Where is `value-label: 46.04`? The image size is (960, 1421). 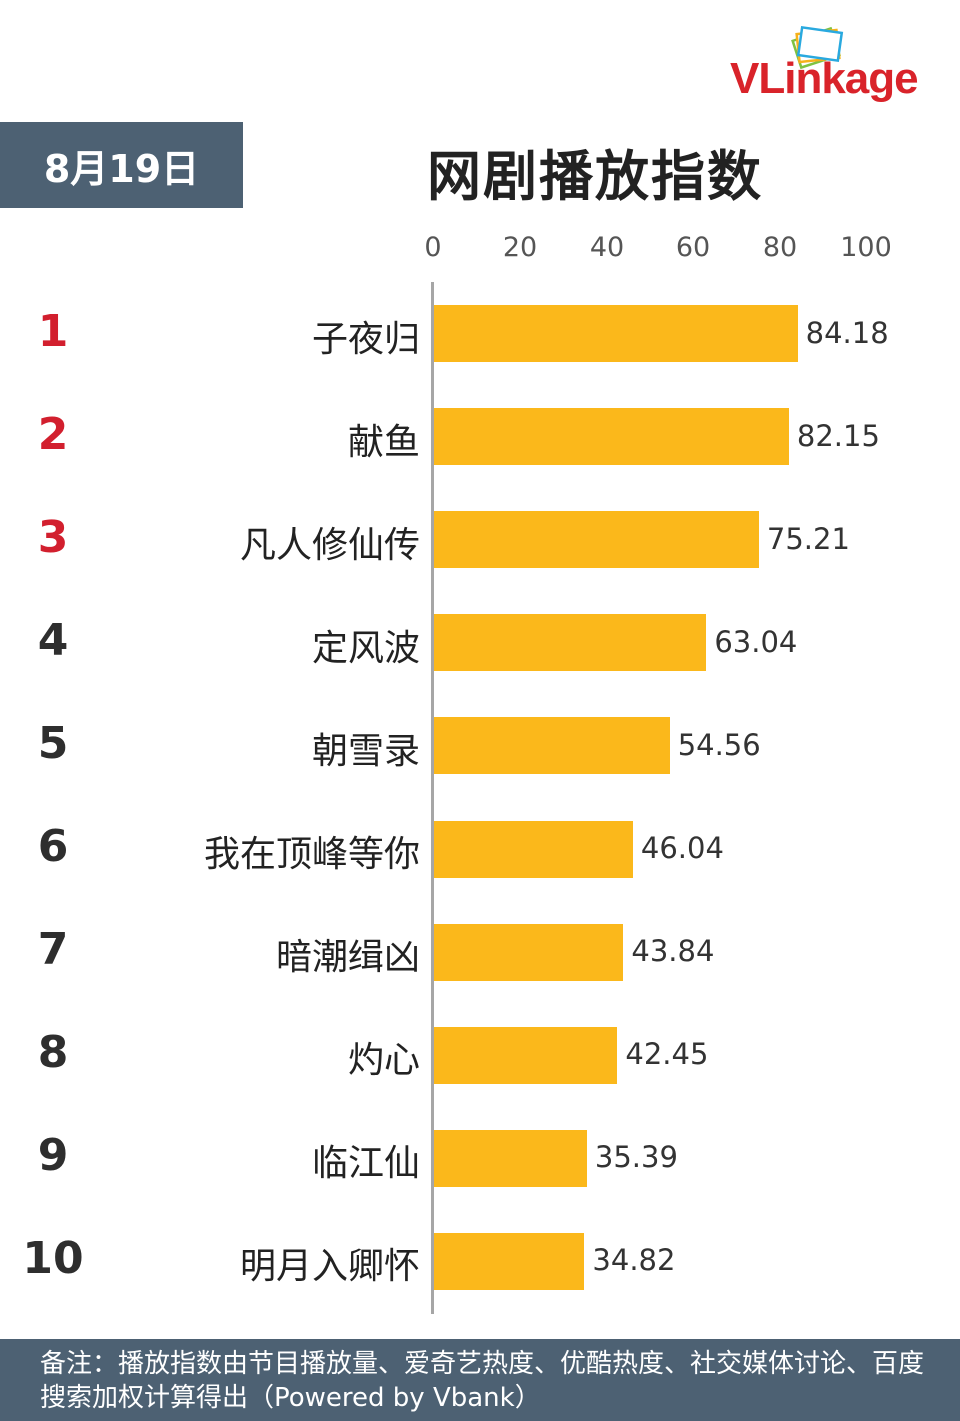 value-label: 46.04 is located at coordinates (682, 848).